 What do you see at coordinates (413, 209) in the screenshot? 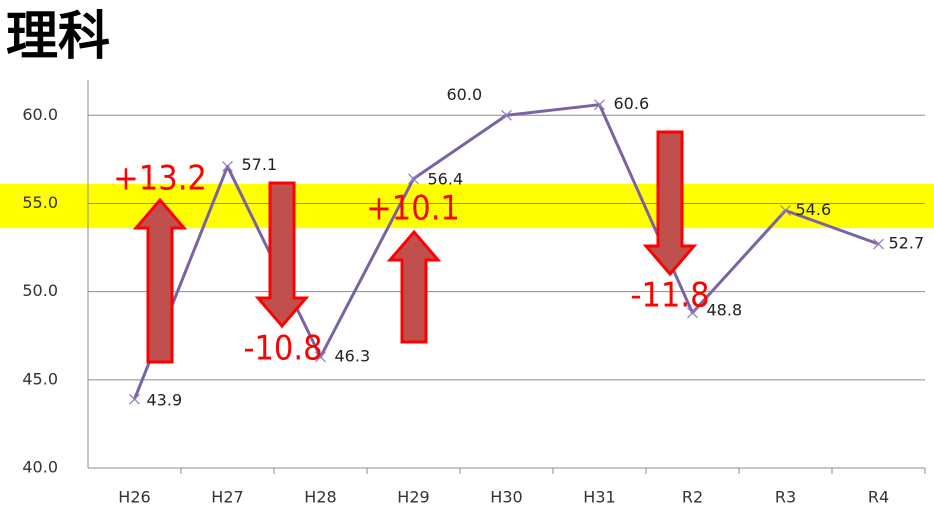
I see `annotation: +10.1` at bounding box center [413, 209].